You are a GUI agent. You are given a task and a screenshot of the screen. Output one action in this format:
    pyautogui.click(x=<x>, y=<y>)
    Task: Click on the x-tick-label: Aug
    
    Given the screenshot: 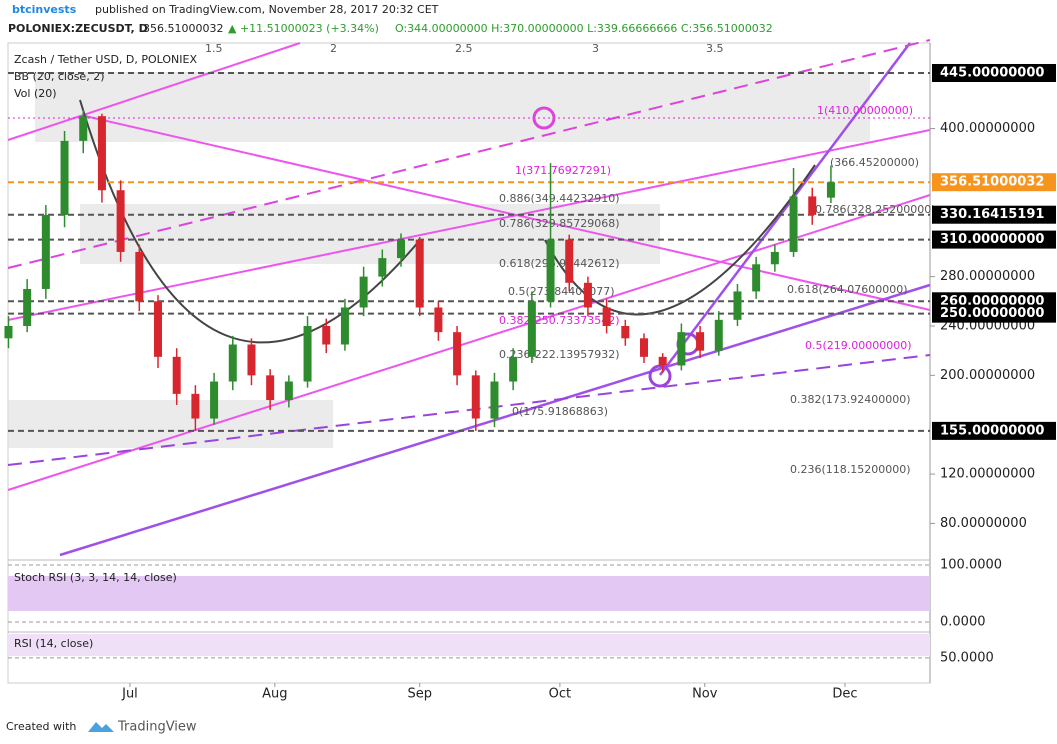 What is the action you would take?
    pyautogui.click(x=274, y=694)
    